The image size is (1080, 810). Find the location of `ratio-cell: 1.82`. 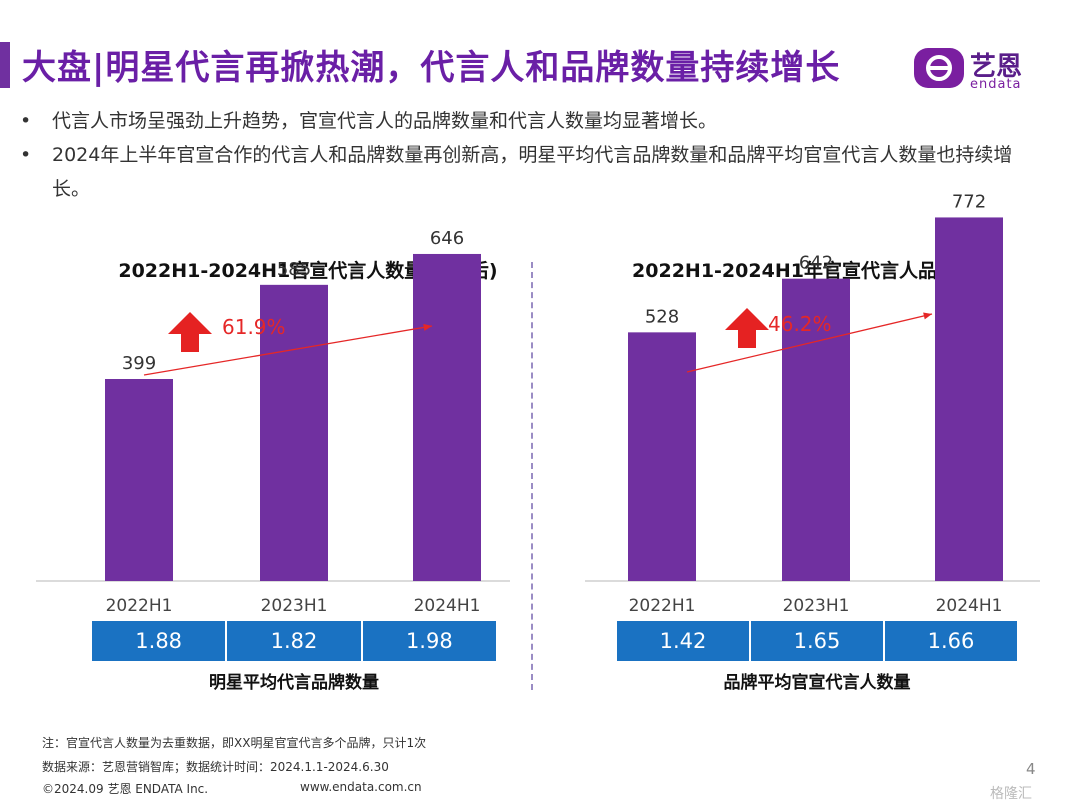

ratio-cell: 1.82 is located at coordinates (295, 641).